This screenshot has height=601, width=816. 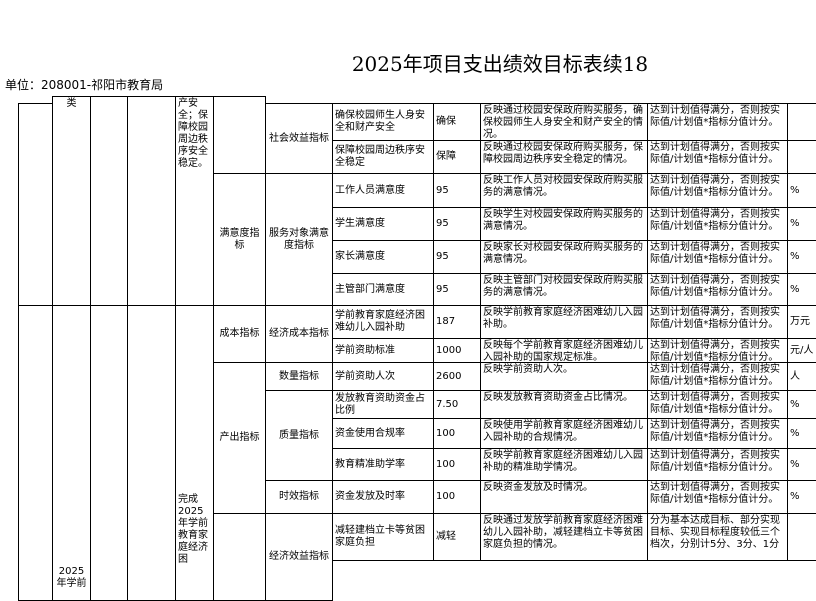 I want to click on cell-text: 反映通过校园安保政府购买服务，确保校园师生人身安全和财产安全的情况。, so click(x=563, y=122).